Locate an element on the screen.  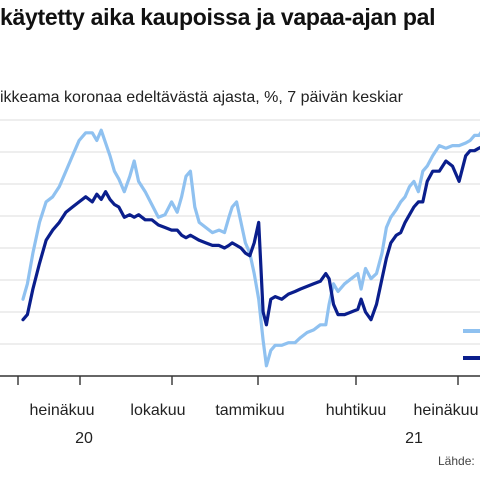
x-tick-label-1: lokakuu is located at coordinates (157, 410).